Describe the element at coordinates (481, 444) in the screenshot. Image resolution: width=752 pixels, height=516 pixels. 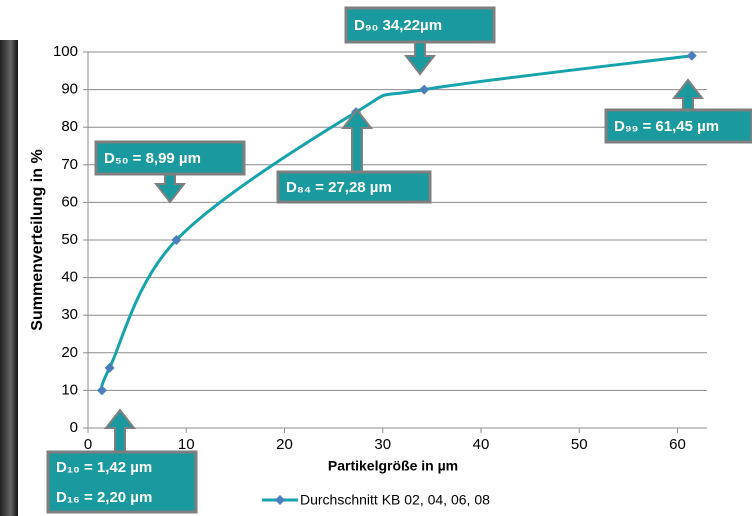
I see `x-tick-label: 40` at that location.